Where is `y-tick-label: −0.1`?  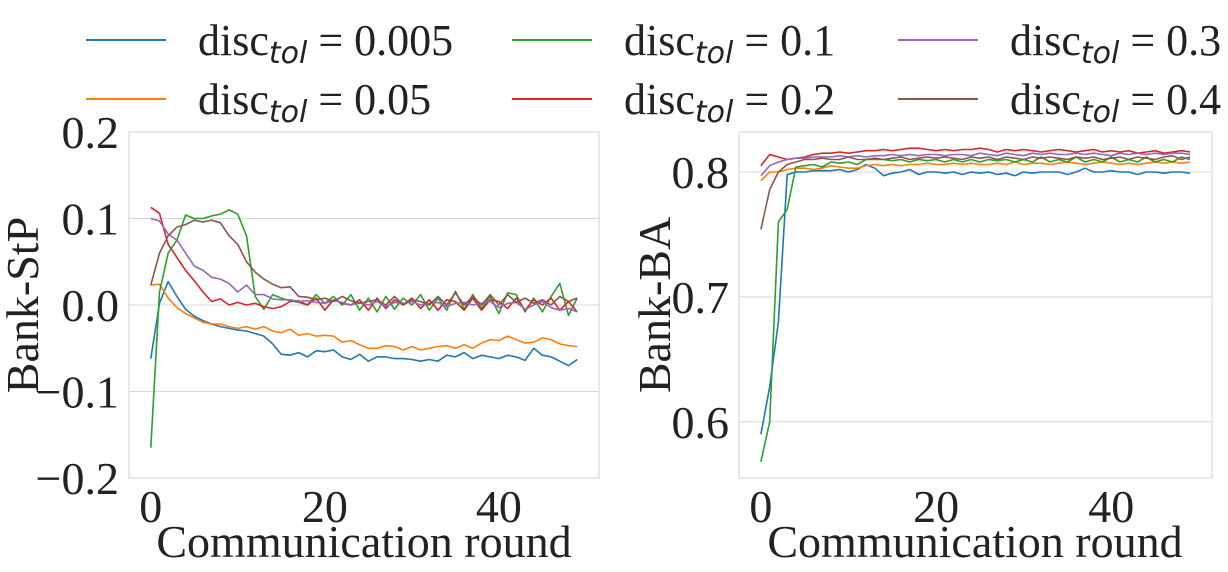 y-tick-label: −0.1 is located at coordinates (77, 392).